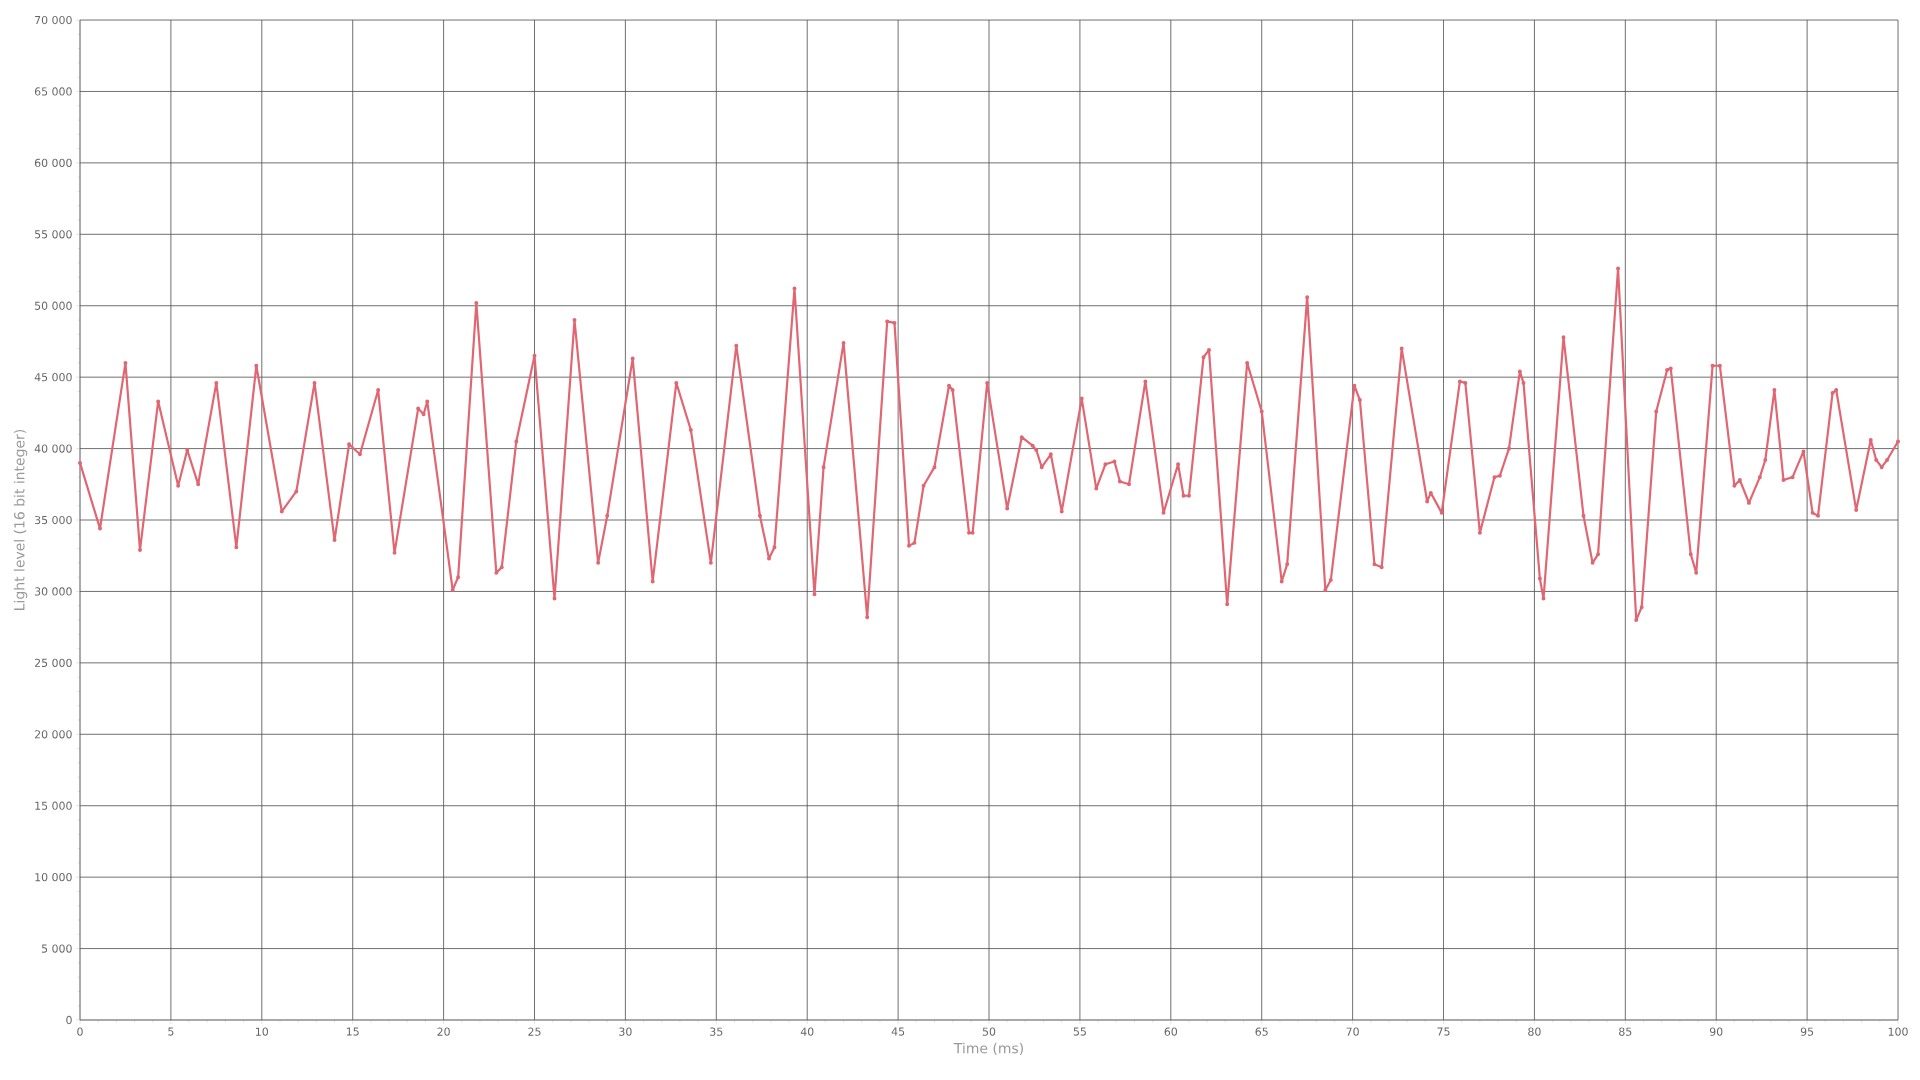 This screenshot has width=1920, height=1080. Describe the element at coordinates (1807, 1031) in the screenshot. I see `x-tick-label: 95` at that location.